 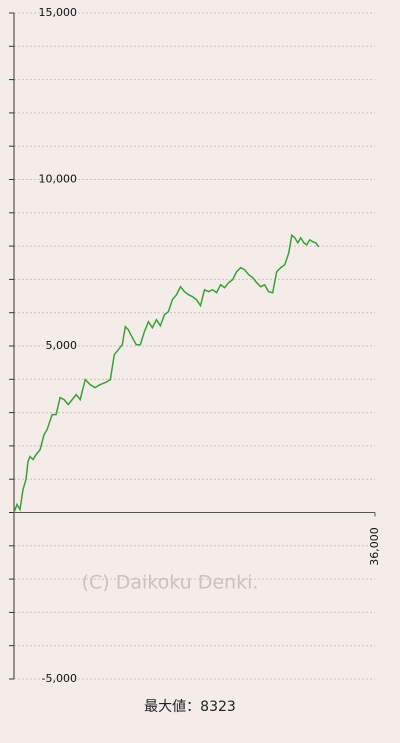 I want to click on y-tick-label: 5,000, so click(x=62, y=345).